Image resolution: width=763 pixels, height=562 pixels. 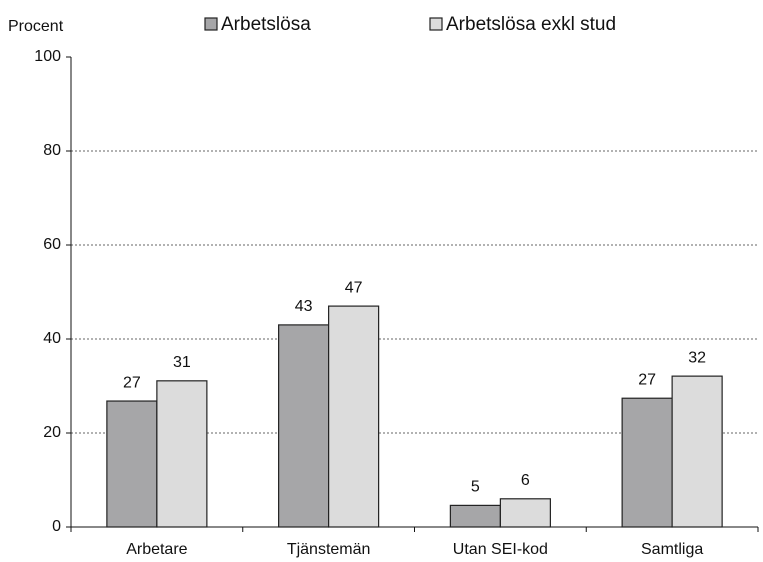 What do you see at coordinates (36, 26) in the screenshot?
I see `y-axis-label: Procent` at bounding box center [36, 26].